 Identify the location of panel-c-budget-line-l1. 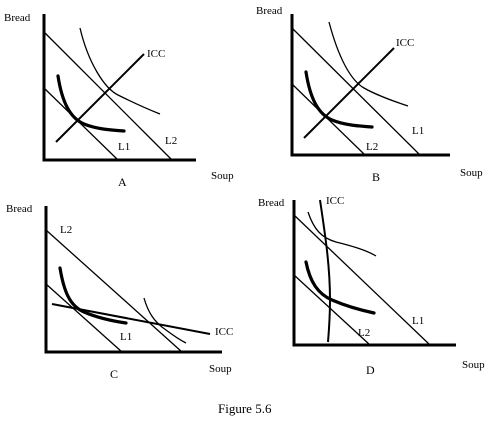
(84, 318).